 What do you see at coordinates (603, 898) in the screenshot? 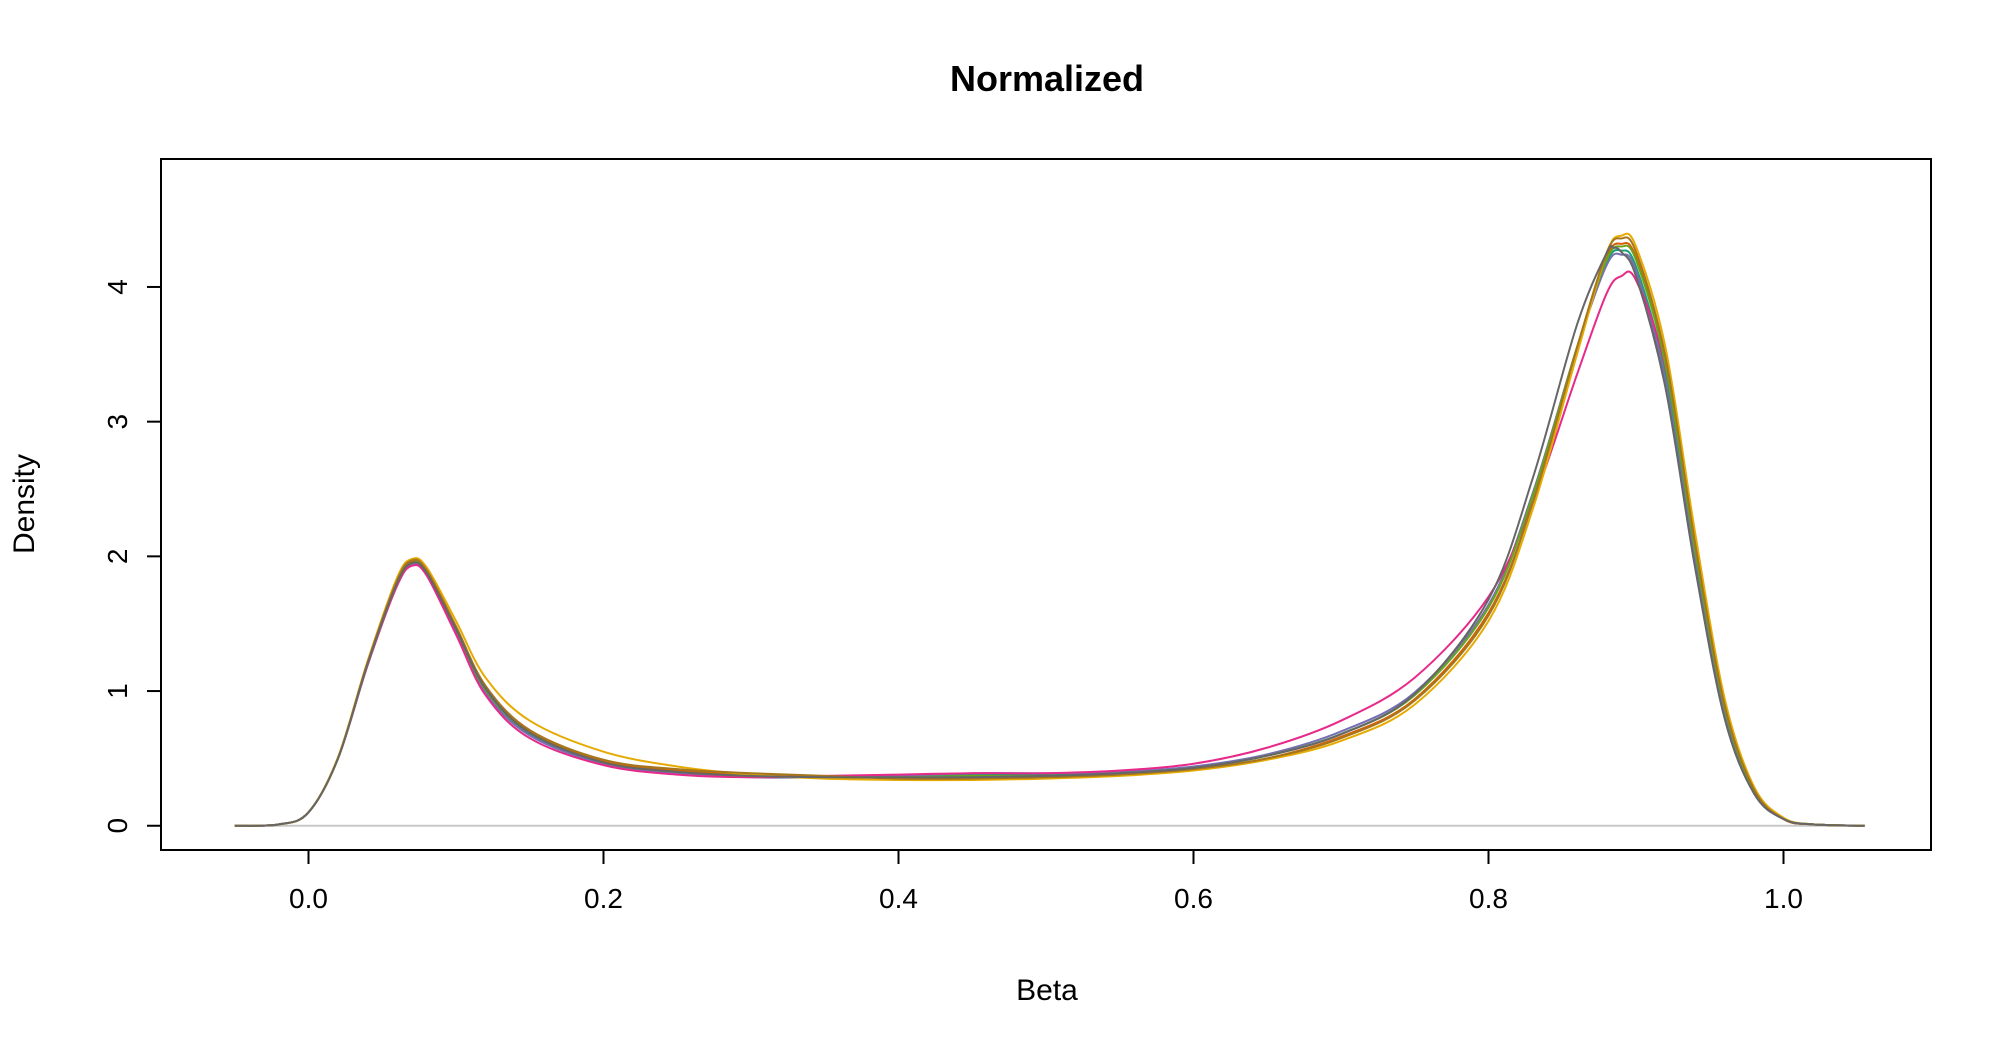
I see `x-tick-label: 0.2` at bounding box center [603, 898].